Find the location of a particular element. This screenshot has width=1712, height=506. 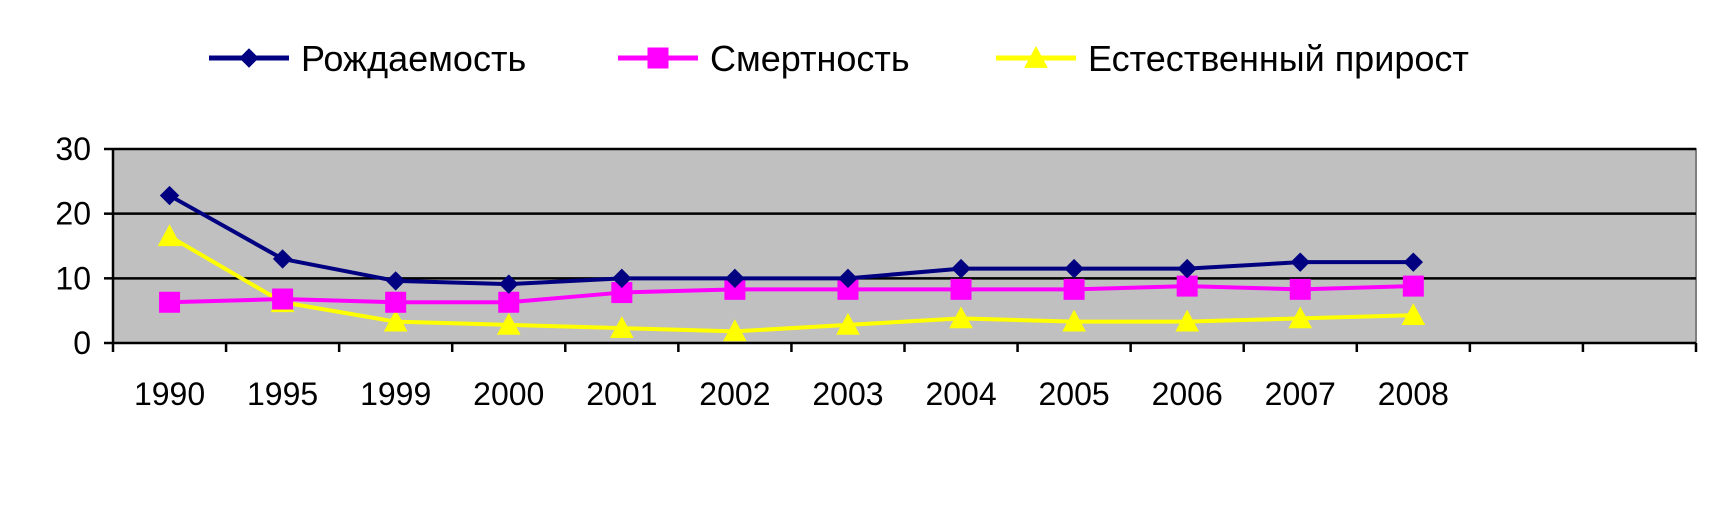

y-tick-label: 30 is located at coordinates (73, 149).